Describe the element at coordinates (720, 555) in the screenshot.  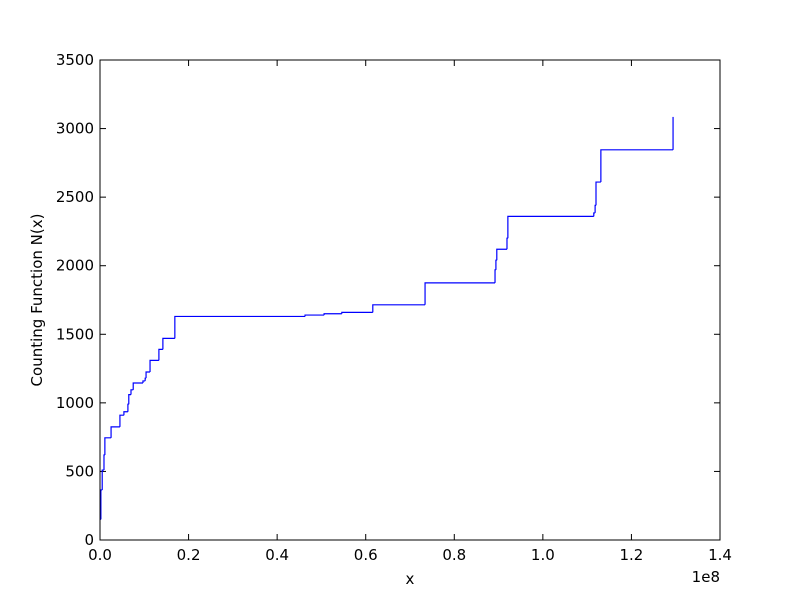
I see `x-tick-label: 1.4` at that location.